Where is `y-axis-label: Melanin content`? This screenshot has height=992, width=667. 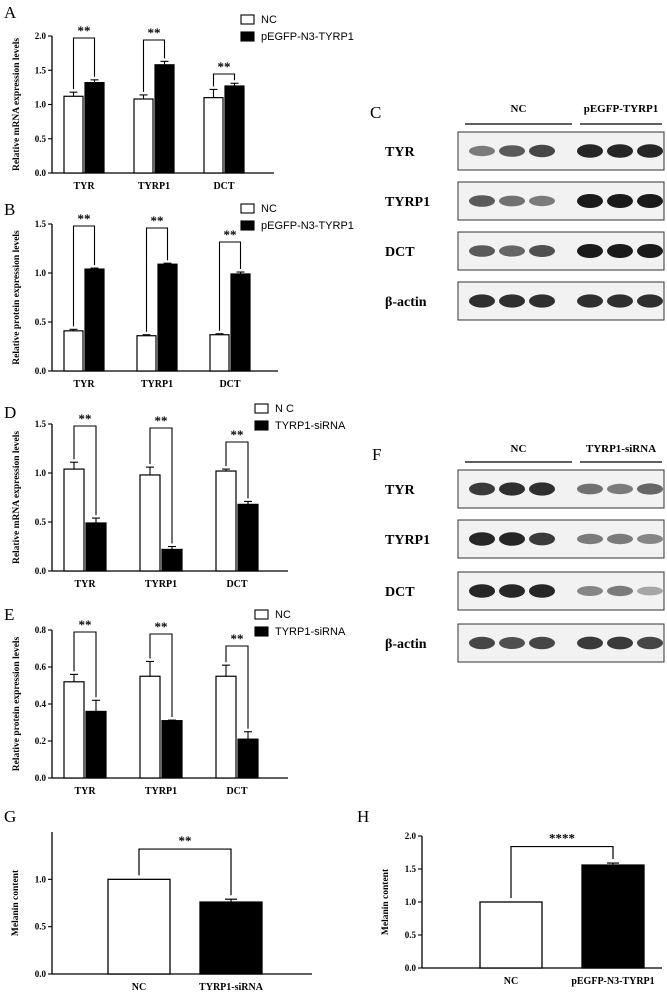 y-axis-label: Melanin content is located at coordinates (16, 902).